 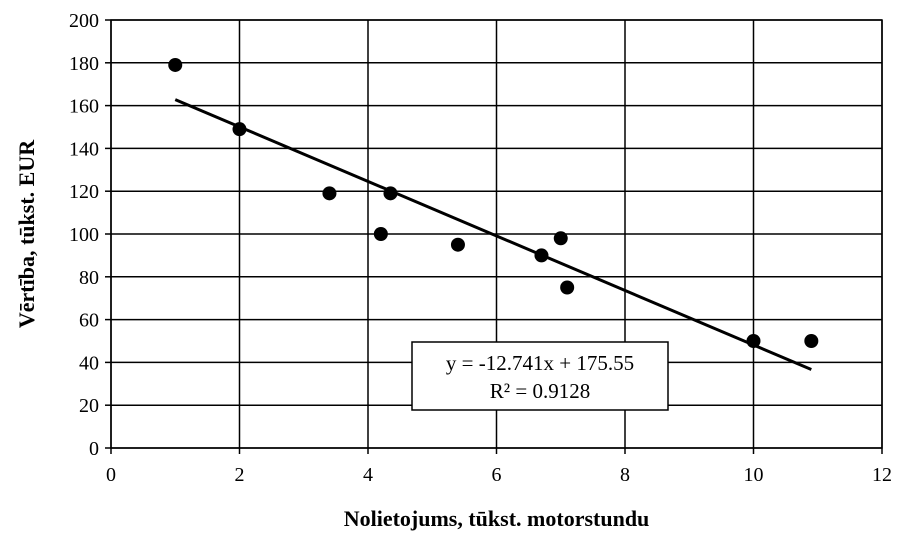 I want to click on y-tick-labels: 0 20 40 60 80 100 120 140 160 180 200, so click(x=84, y=235).